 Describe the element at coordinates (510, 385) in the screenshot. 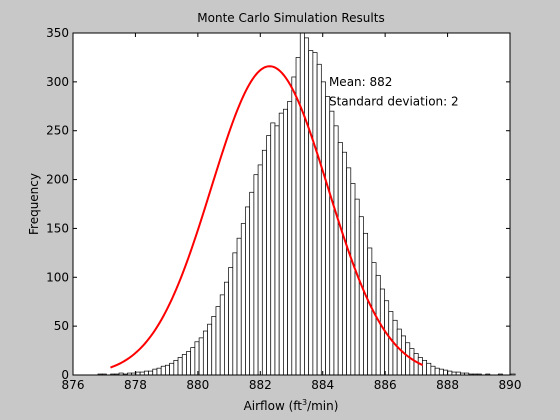

I see `x-tick-label: 890` at that location.